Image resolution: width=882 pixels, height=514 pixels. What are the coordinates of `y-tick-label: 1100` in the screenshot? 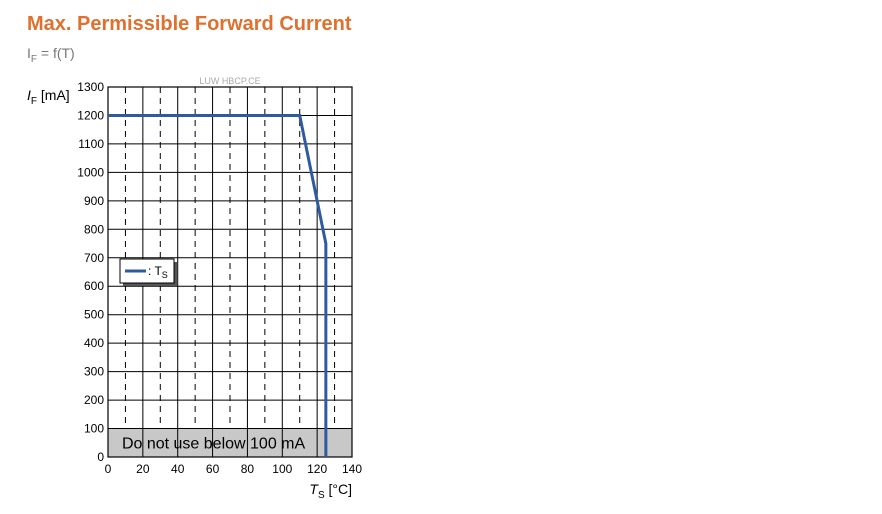 It's located at (91, 144).